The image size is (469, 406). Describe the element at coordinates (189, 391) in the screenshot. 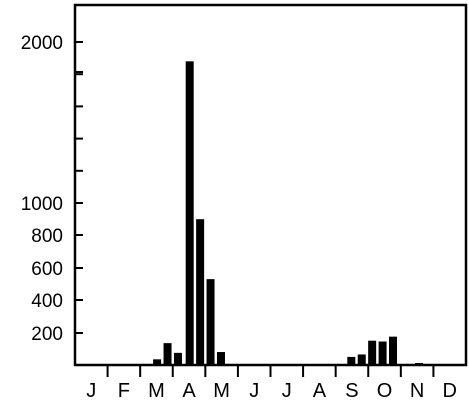

I see `month-label-3: A` at that location.